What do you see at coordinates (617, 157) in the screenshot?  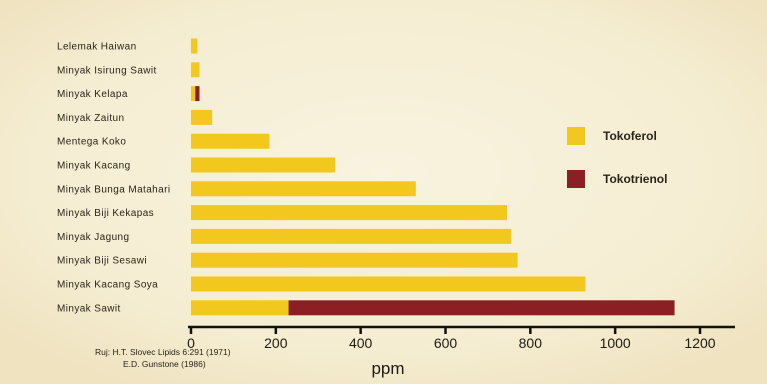 I see `legend: Tokoferol Tokotrienol` at bounding box center [617, 157].